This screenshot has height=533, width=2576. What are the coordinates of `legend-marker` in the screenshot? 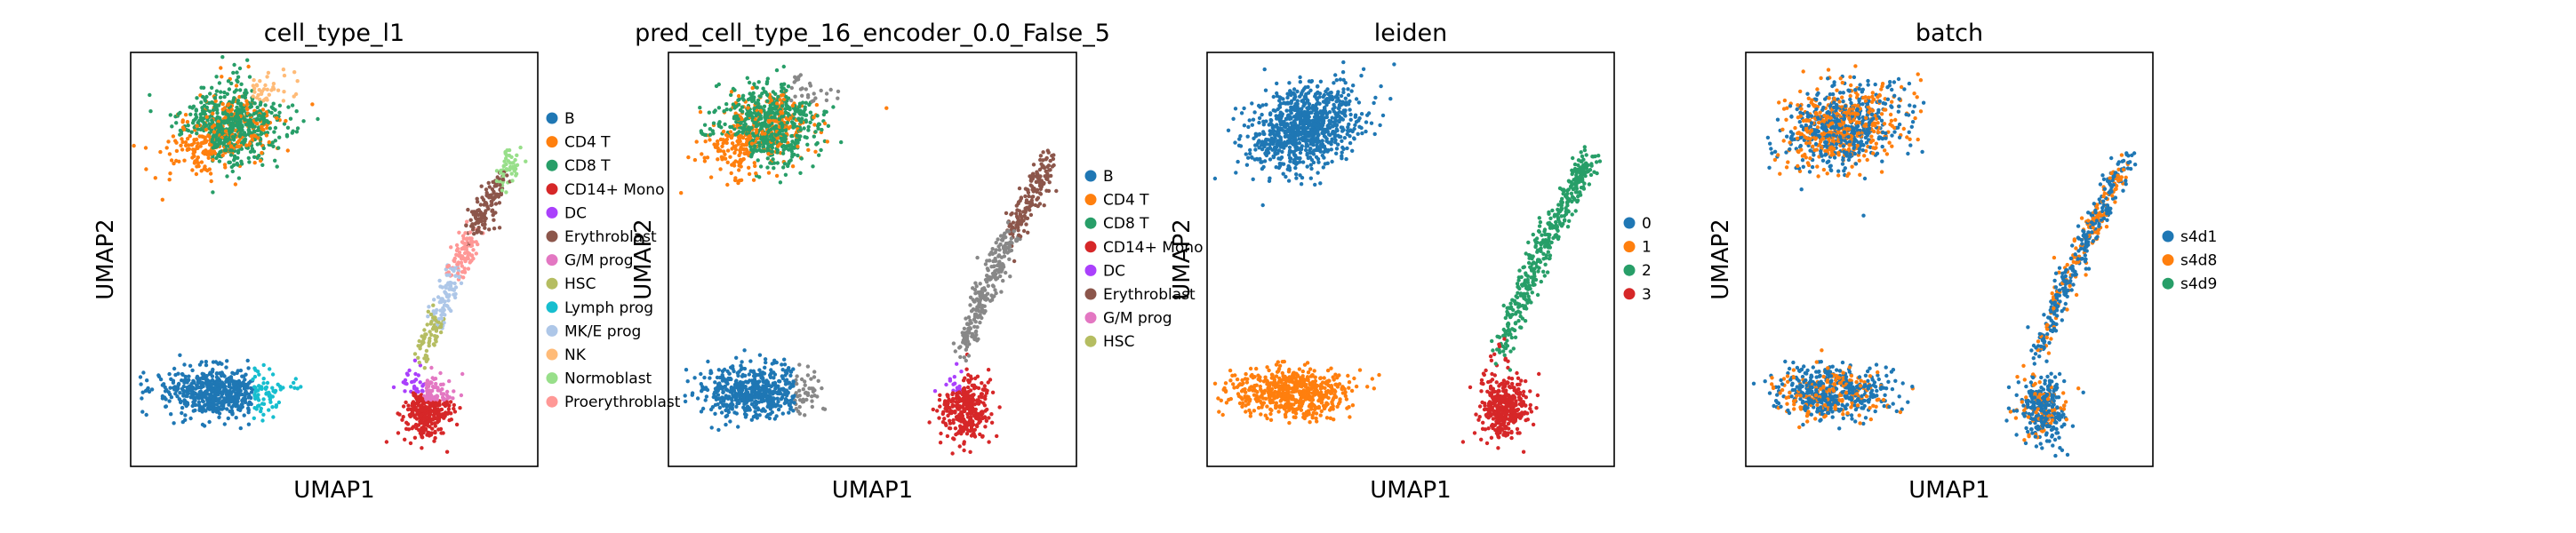 It's located at (552, 142).